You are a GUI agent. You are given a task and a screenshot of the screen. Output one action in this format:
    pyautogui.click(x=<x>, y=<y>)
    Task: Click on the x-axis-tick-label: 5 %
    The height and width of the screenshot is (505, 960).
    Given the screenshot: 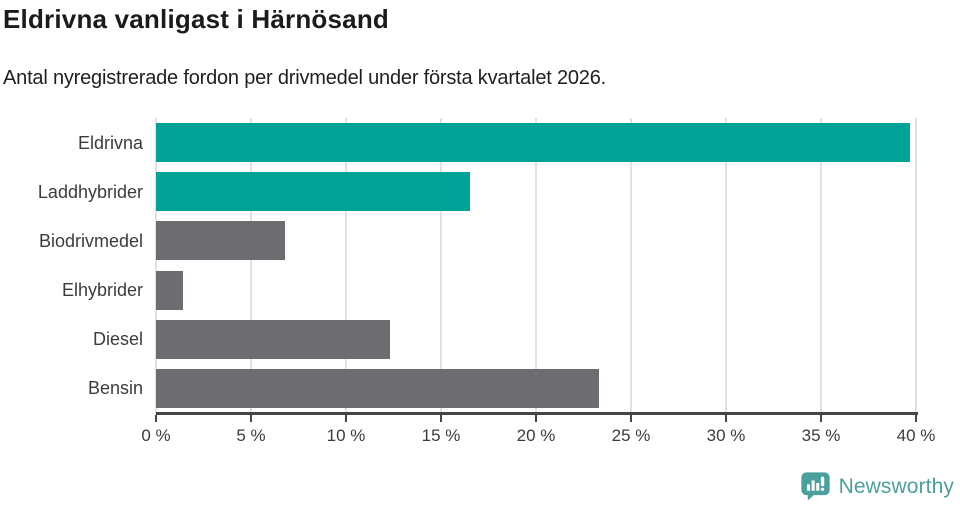 What is the action you would take?
    pyautogui.click(x=251, y=435)
    